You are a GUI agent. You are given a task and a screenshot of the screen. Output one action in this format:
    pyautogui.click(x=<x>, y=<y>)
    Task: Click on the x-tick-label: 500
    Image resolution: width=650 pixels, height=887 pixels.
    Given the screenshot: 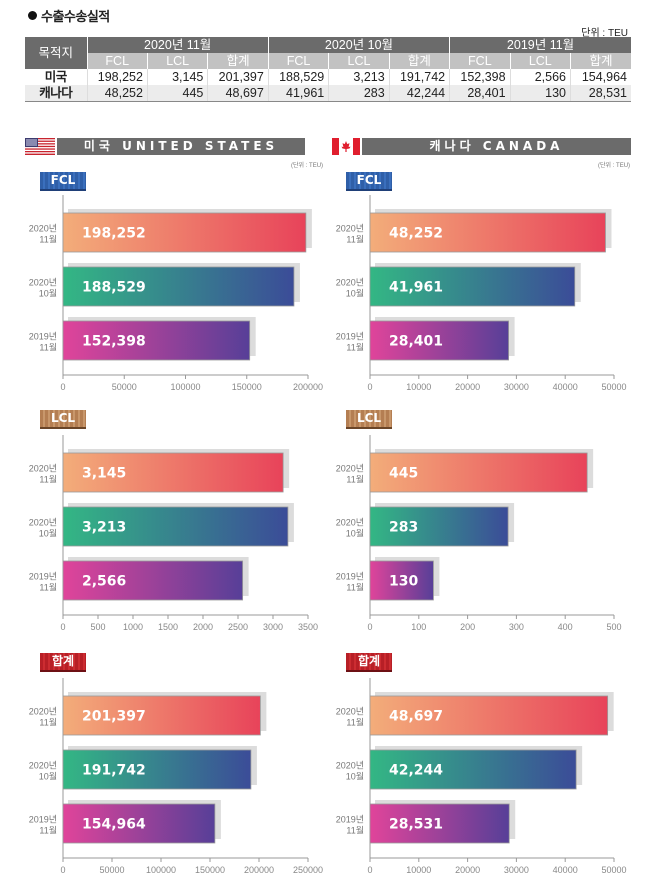 What is the action you would take?
    pyautogui.click(x=97, y=627)
    